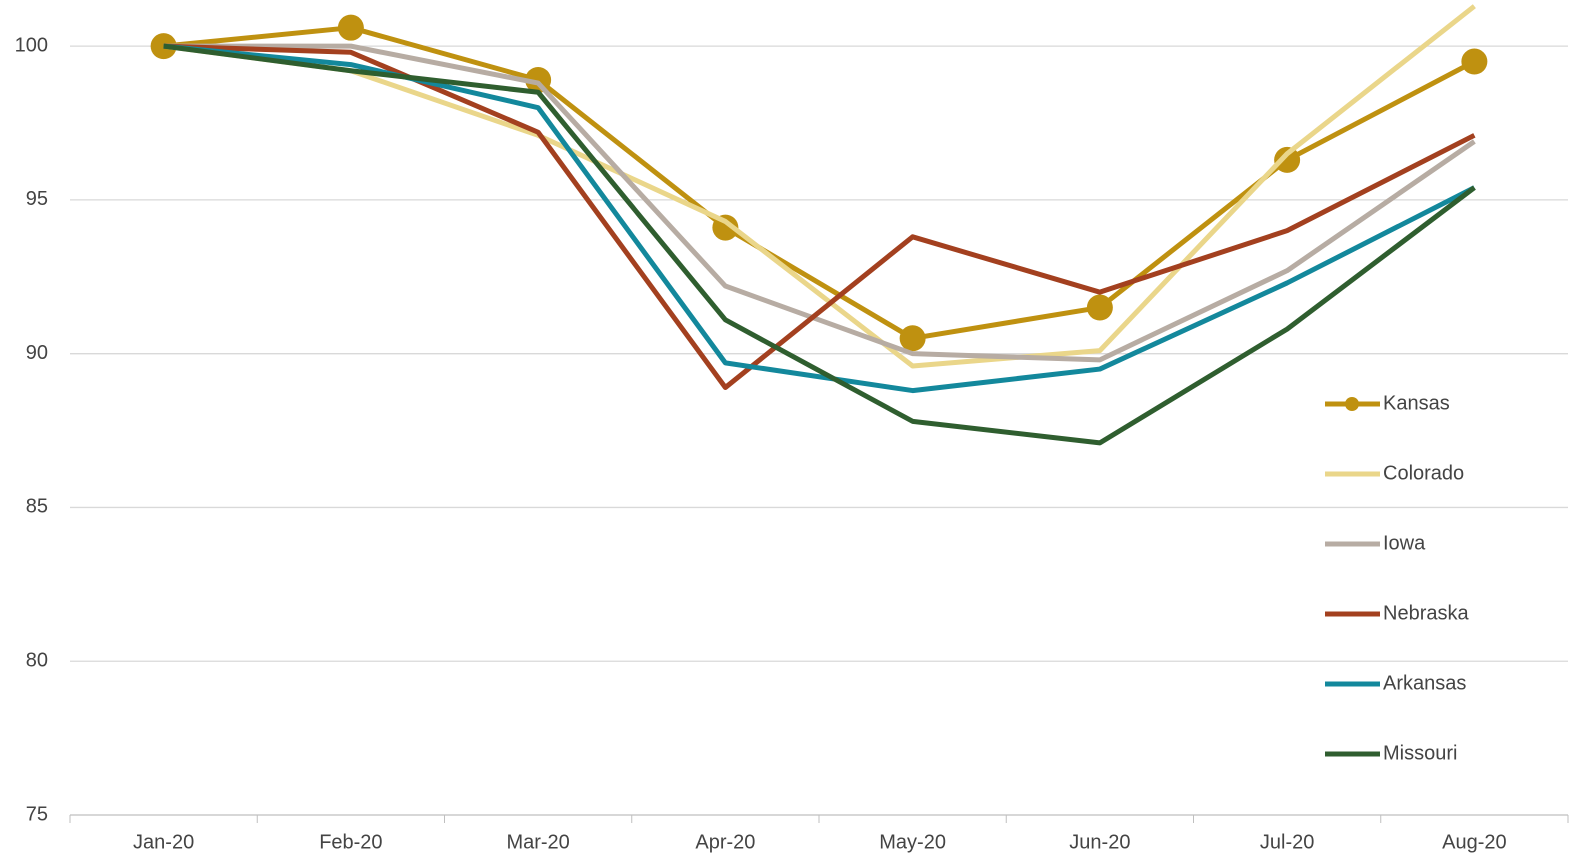 Image resolution: width=1589 pixels, height=865 pixels. I want to click on legend-label: Iowa, so click(1404, 543).